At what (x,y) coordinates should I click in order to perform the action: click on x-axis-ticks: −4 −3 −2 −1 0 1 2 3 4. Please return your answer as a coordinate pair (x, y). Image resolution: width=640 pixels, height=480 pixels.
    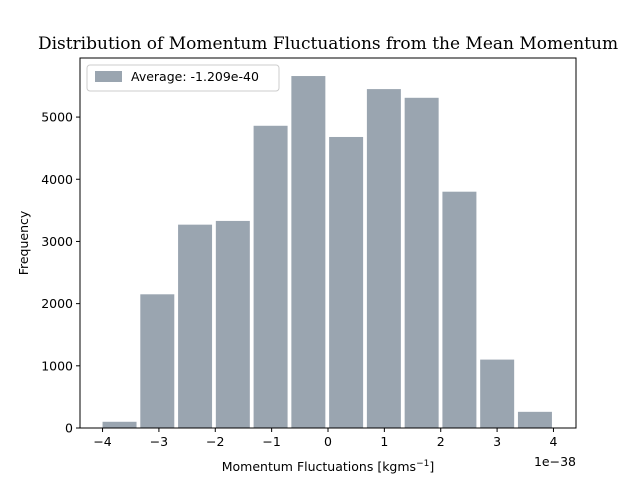
    Looking at the image, I should click on (325, 438).